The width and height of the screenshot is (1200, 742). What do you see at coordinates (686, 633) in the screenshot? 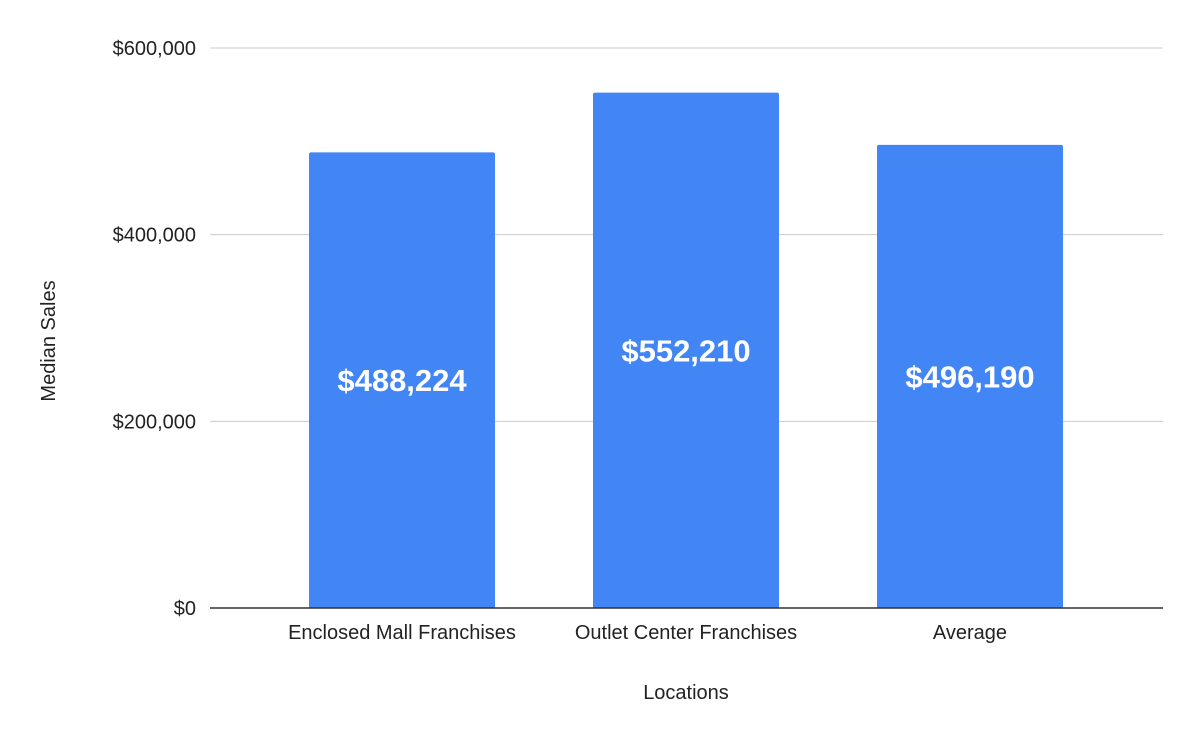
I see `x-tick-label: Outlet Center Franchises` at bounding box center [686, 633].